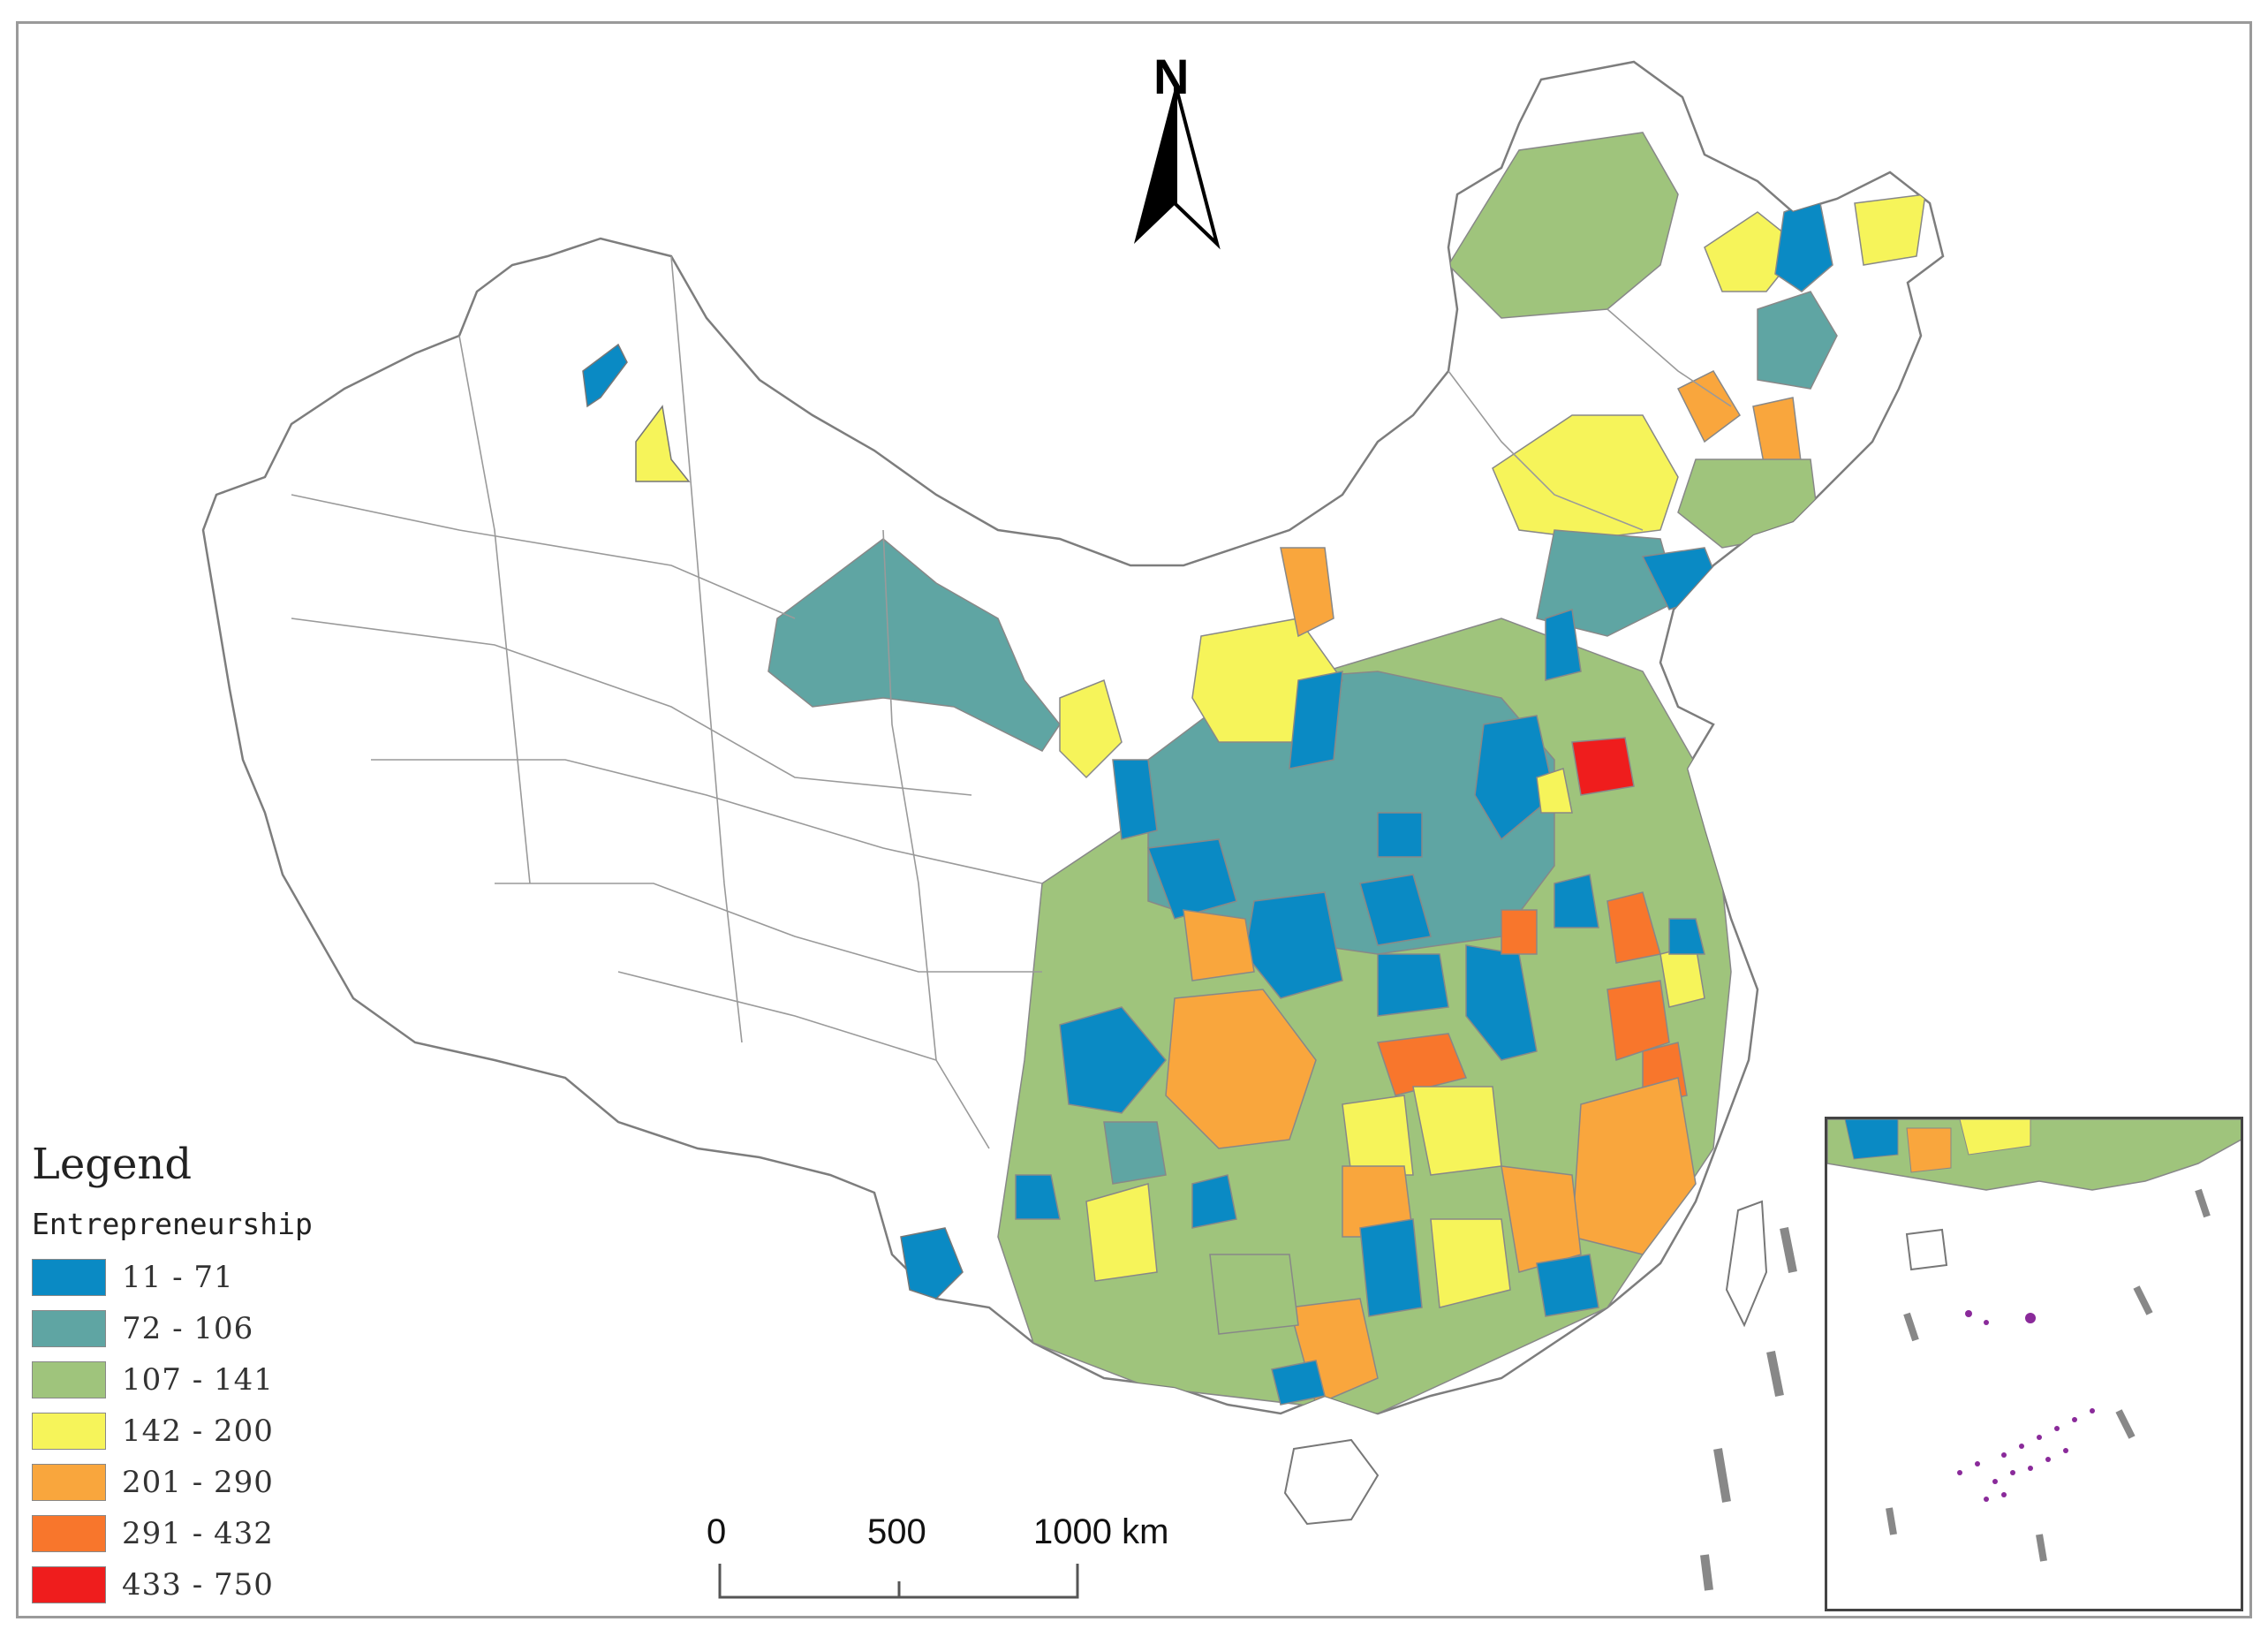  Describe the element at coordinates (1101, 1531) in the screenshot. I see `scale-label-end: 1000 km` at that location.